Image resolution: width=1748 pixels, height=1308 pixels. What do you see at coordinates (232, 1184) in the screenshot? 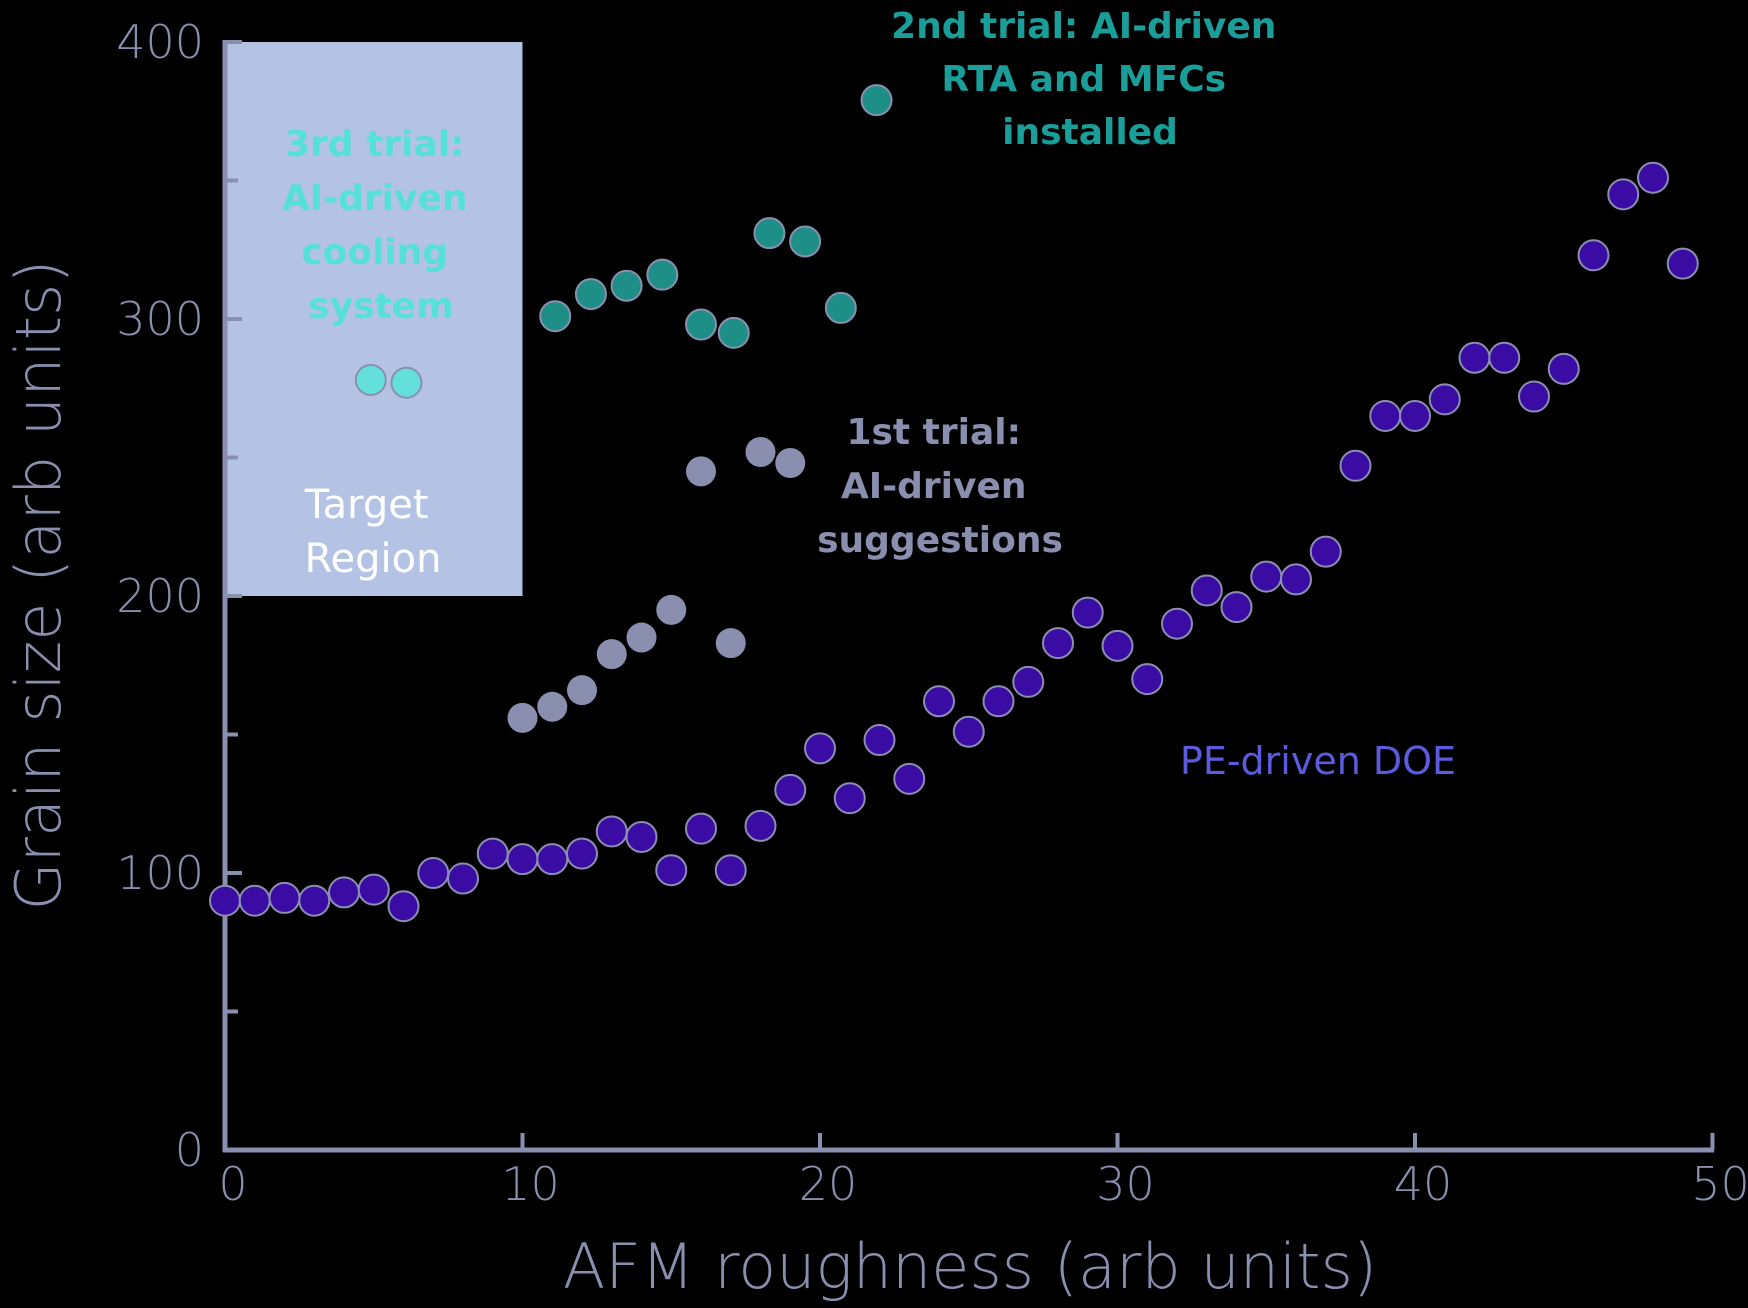
I see `x-tick-label: 0` at bounding box center [232, 1184].